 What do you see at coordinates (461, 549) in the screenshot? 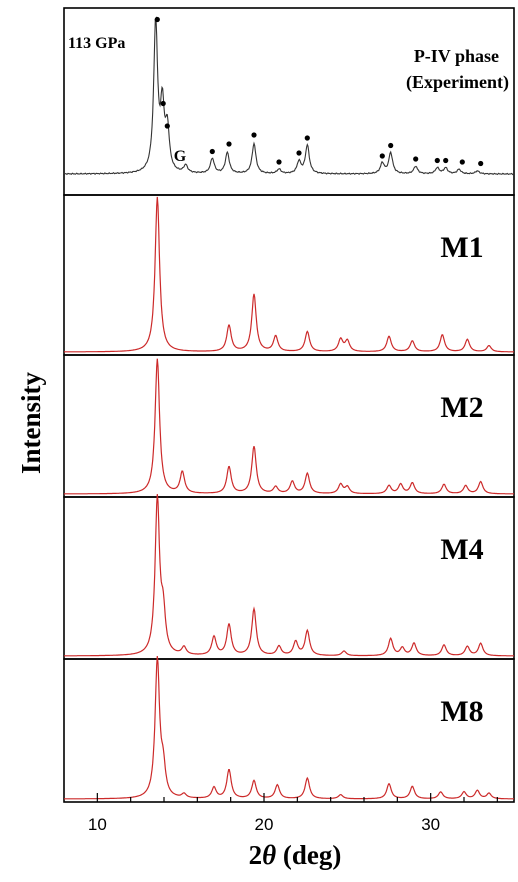
I see `series-label-m4: M4` at bounding box center [461, 549].